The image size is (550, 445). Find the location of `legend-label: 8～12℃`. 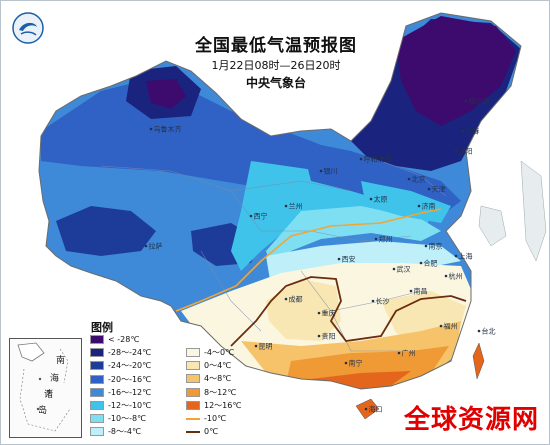

legend-label: 8～12℃ is located at coordinates (220, 392).